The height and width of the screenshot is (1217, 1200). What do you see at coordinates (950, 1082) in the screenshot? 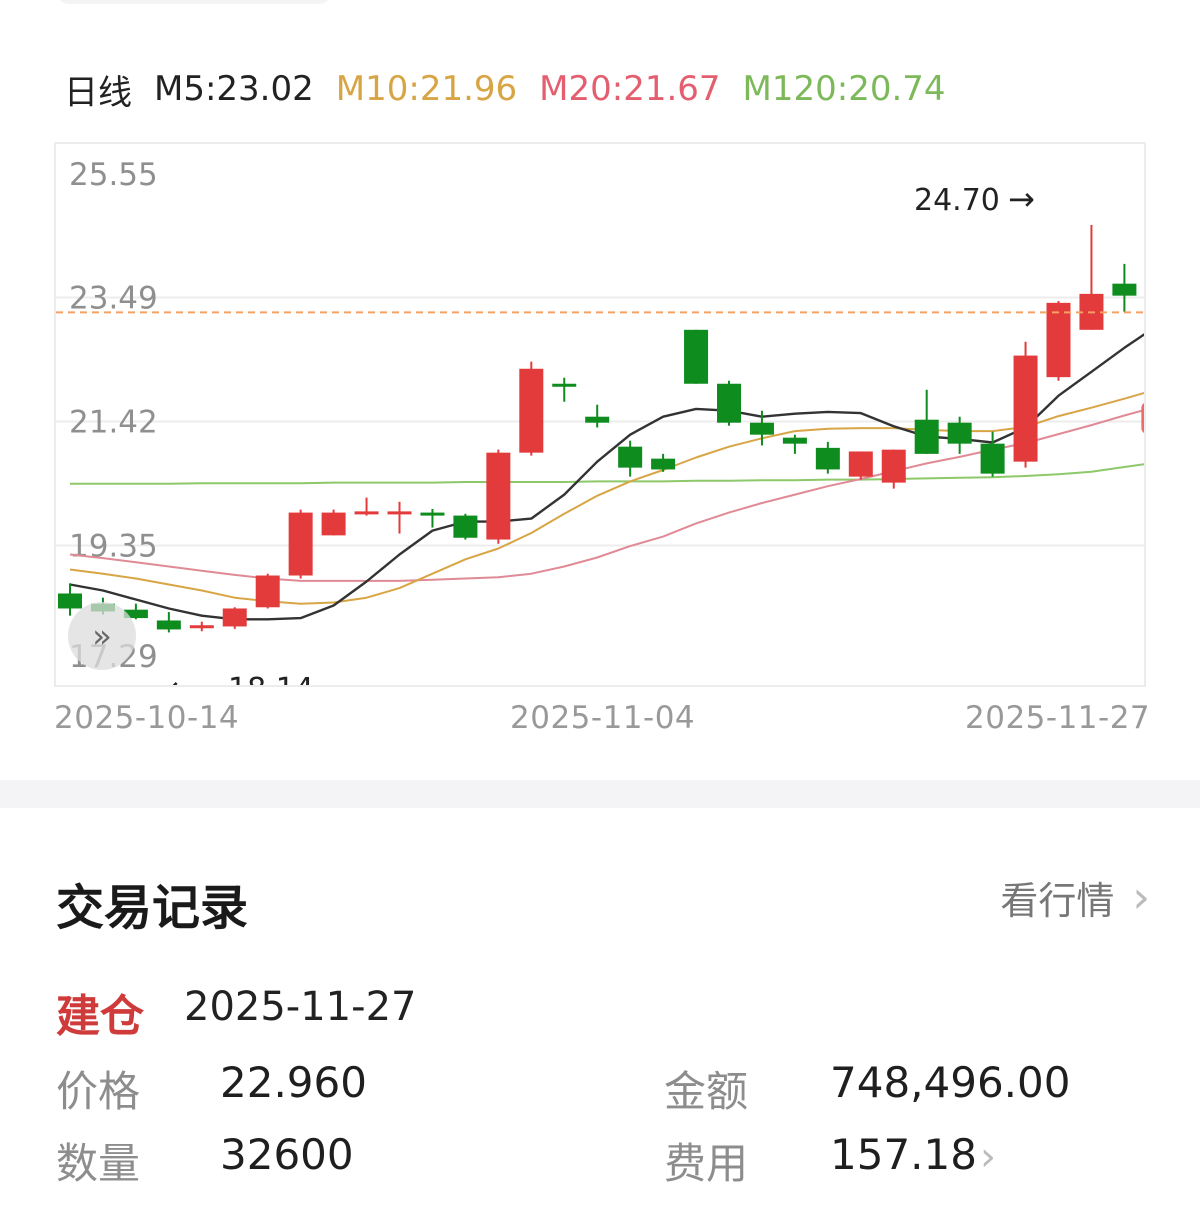
I see `amount-value: 748,496.00` at bounding box center [950, 1082].